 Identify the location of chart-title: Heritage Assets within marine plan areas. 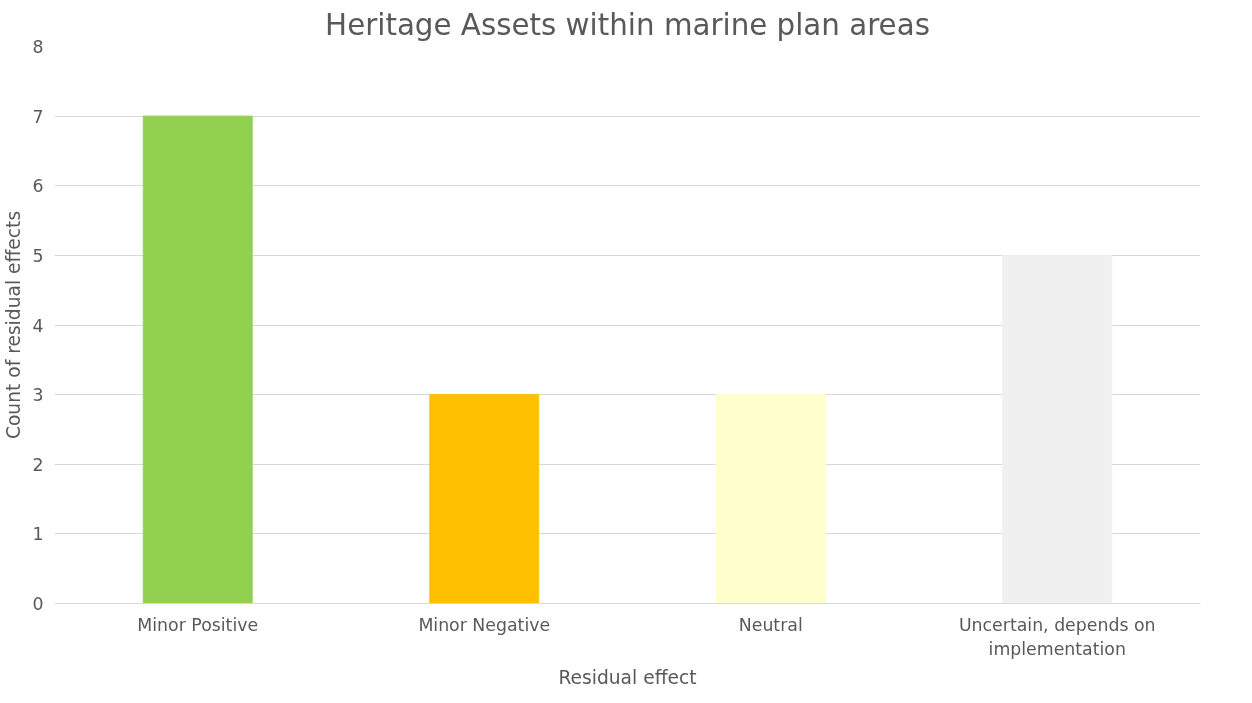
(627, 24).